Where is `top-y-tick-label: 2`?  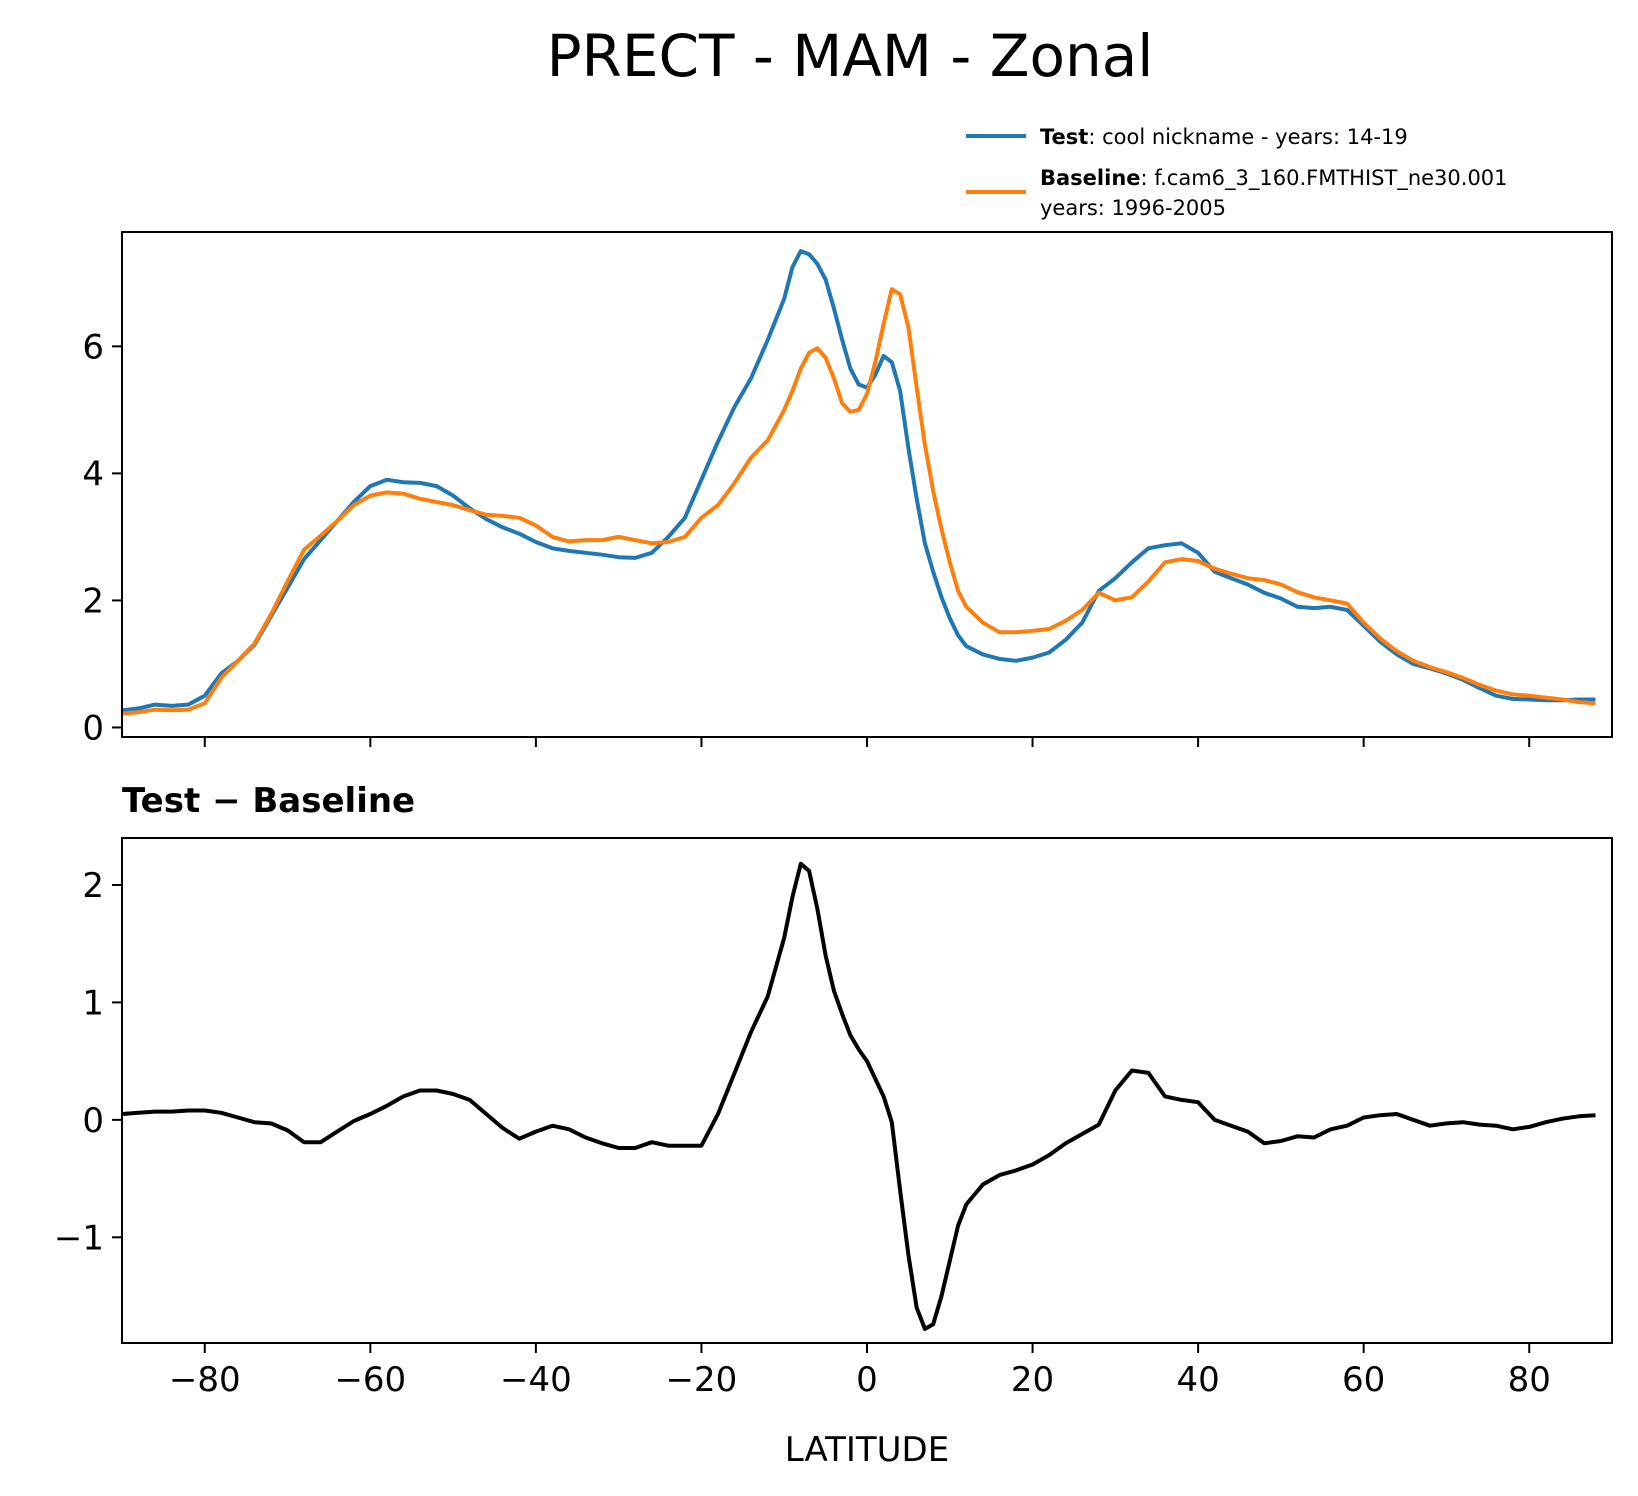
top-y-tick-label: 2 is located at coordinates (93, 601).